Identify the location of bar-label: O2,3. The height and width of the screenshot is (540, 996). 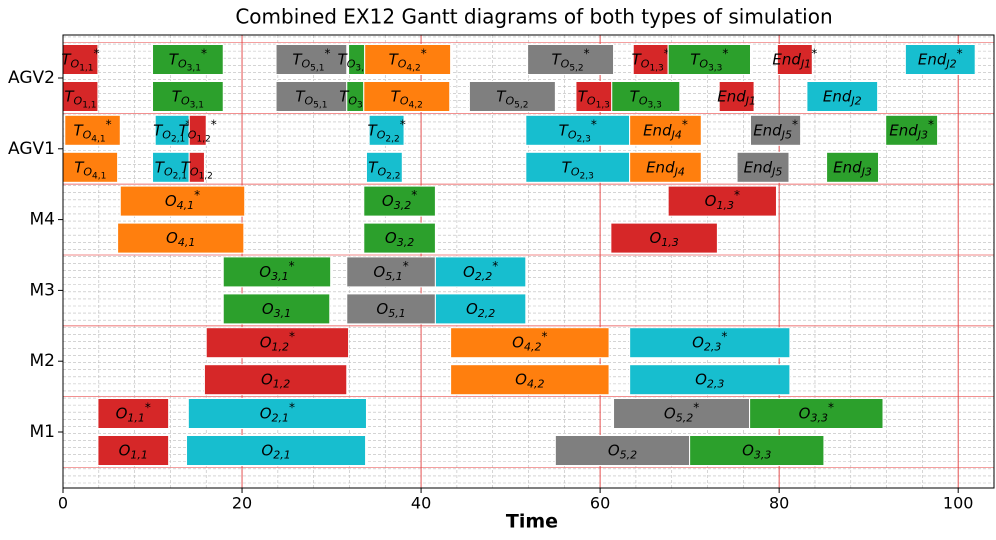
(709, 380).